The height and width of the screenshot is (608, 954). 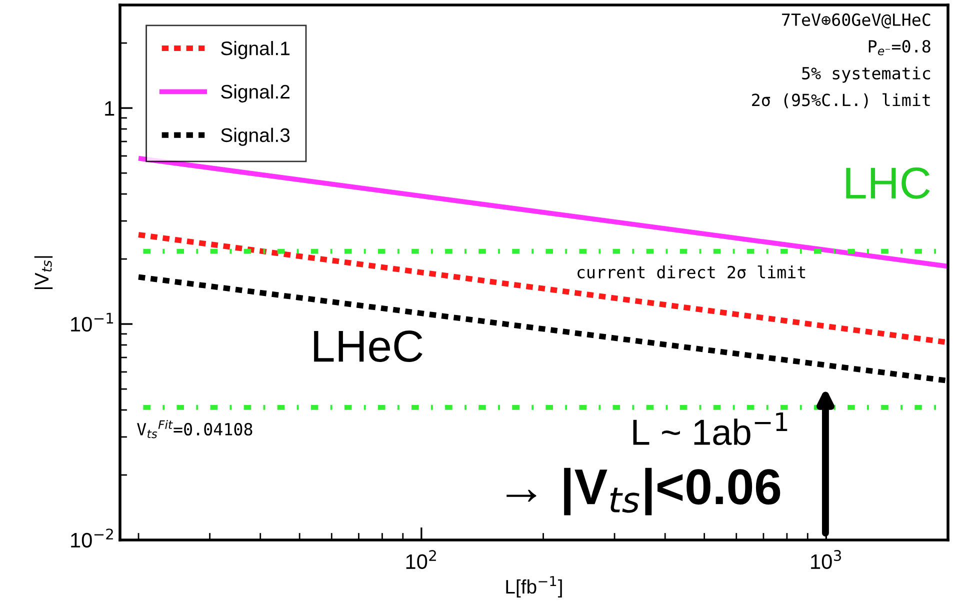 What do you see at coordinates (534, 587) in the screenshot?
I see `x-axis-title: L[fb$^{−1}$]` at bounding box center [534, 587].